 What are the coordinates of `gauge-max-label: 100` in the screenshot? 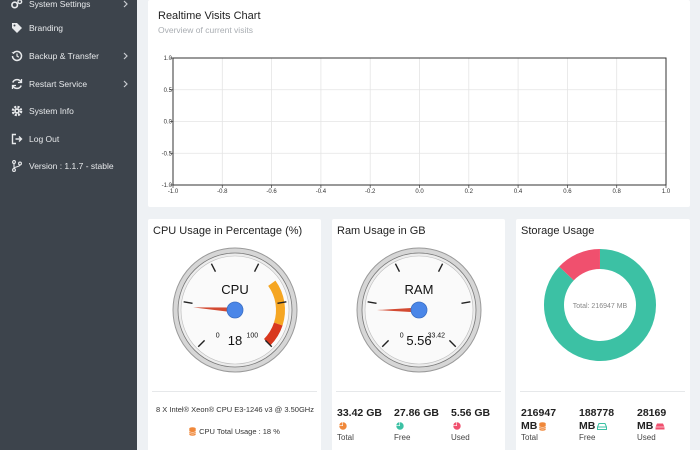 It's located at (252, 335).